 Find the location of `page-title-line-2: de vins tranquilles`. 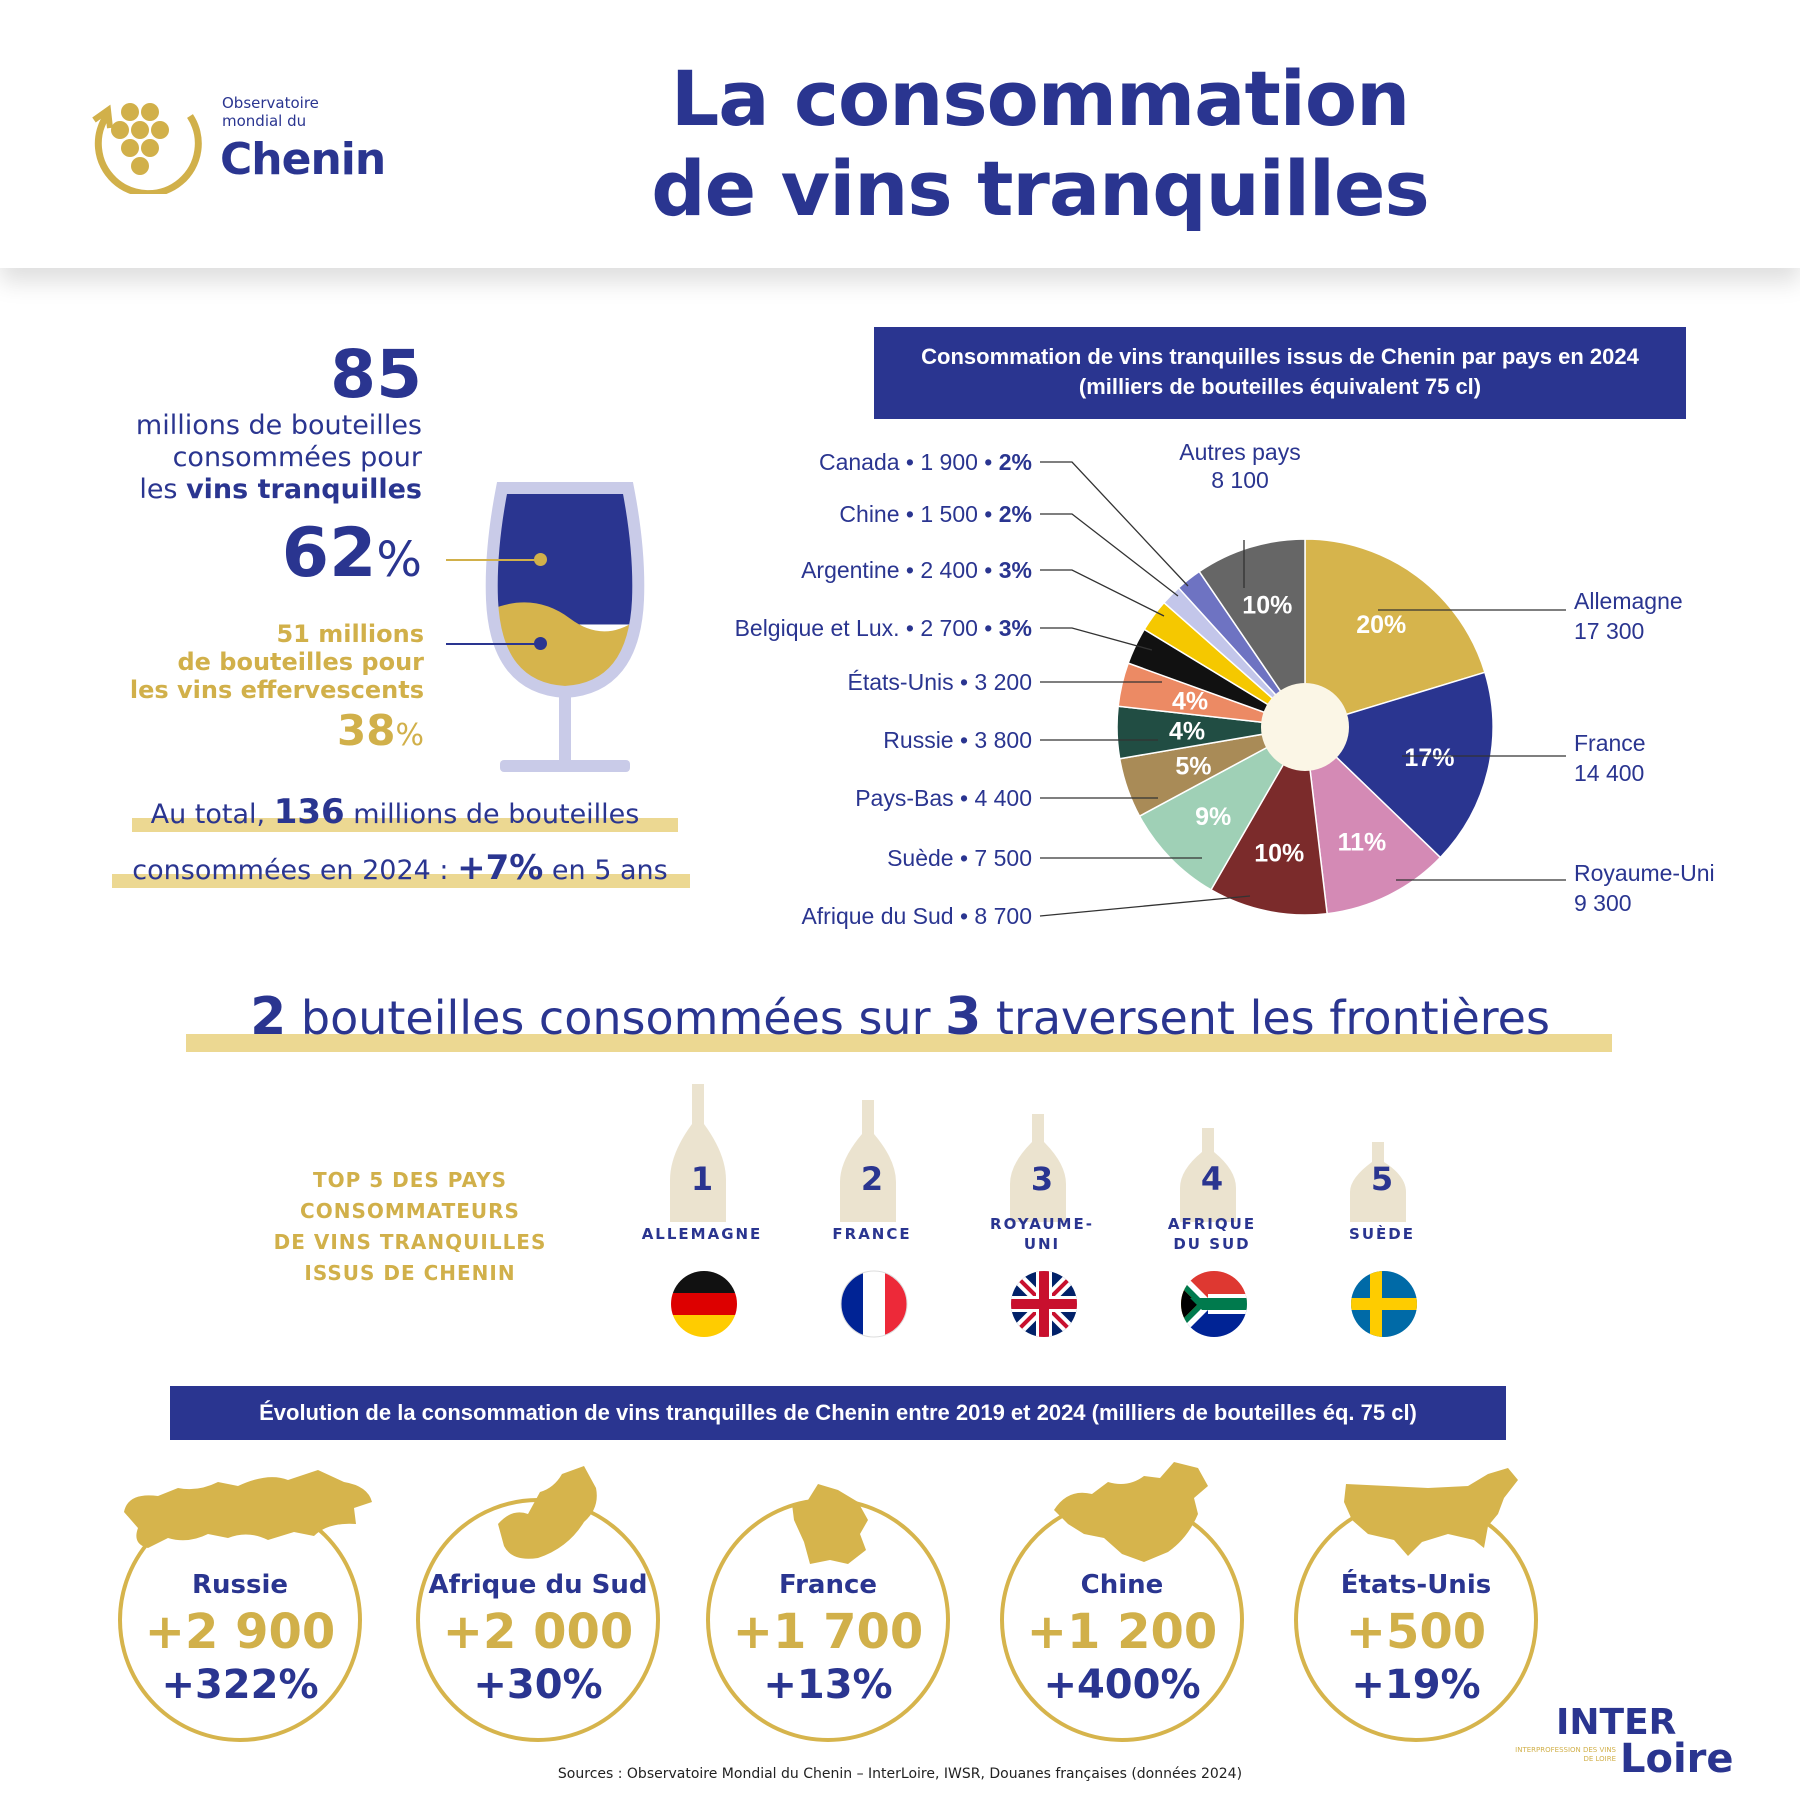

page-title-line-2: de vins tranquilles is located at coordinates (1040, 188).